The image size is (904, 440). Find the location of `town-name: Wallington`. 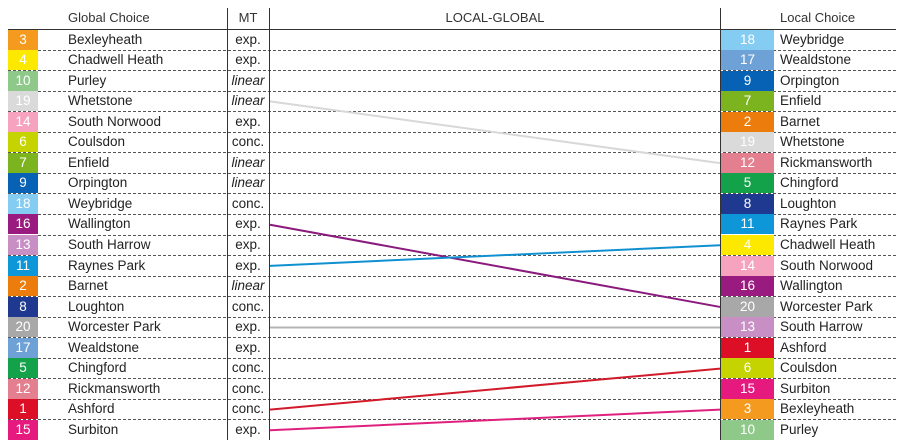

town-name: Wallington is located at coordinates (99, 224).